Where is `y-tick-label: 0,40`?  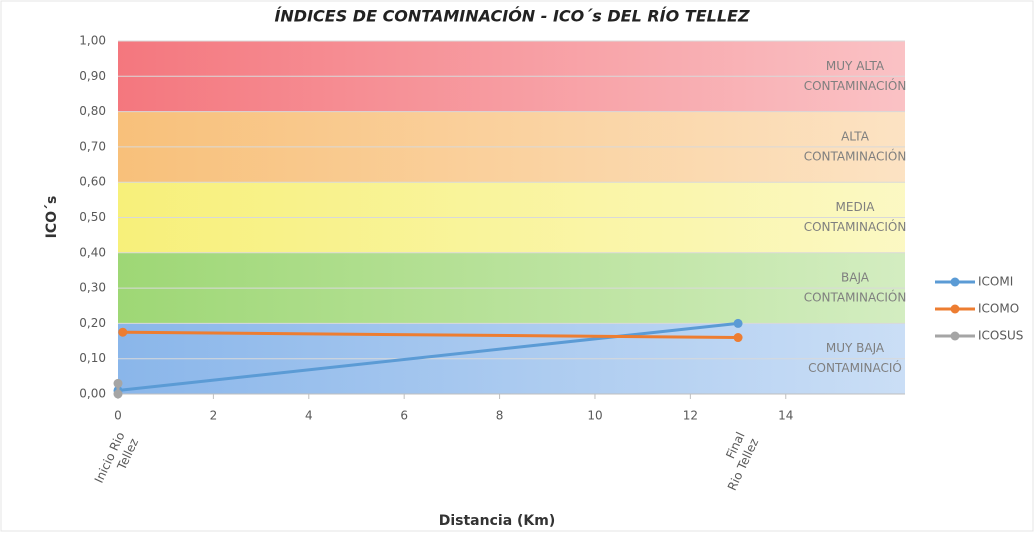
y-tick-label: 0,40 is located at coordinates (92, 252).